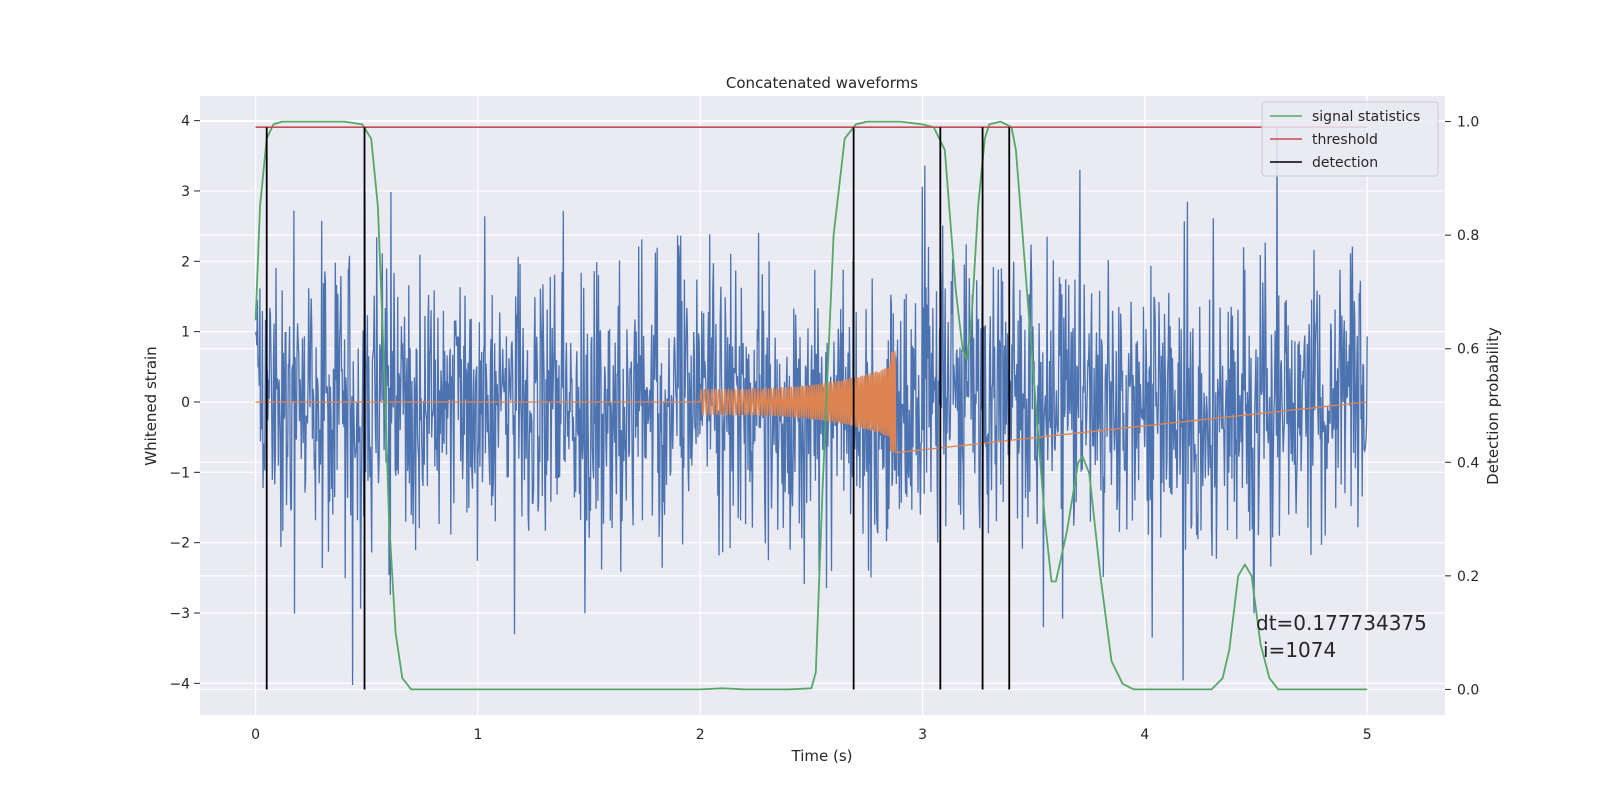 This screenshot has height=800, width=1600. I want to click on waveform-line, so click(811, 402).